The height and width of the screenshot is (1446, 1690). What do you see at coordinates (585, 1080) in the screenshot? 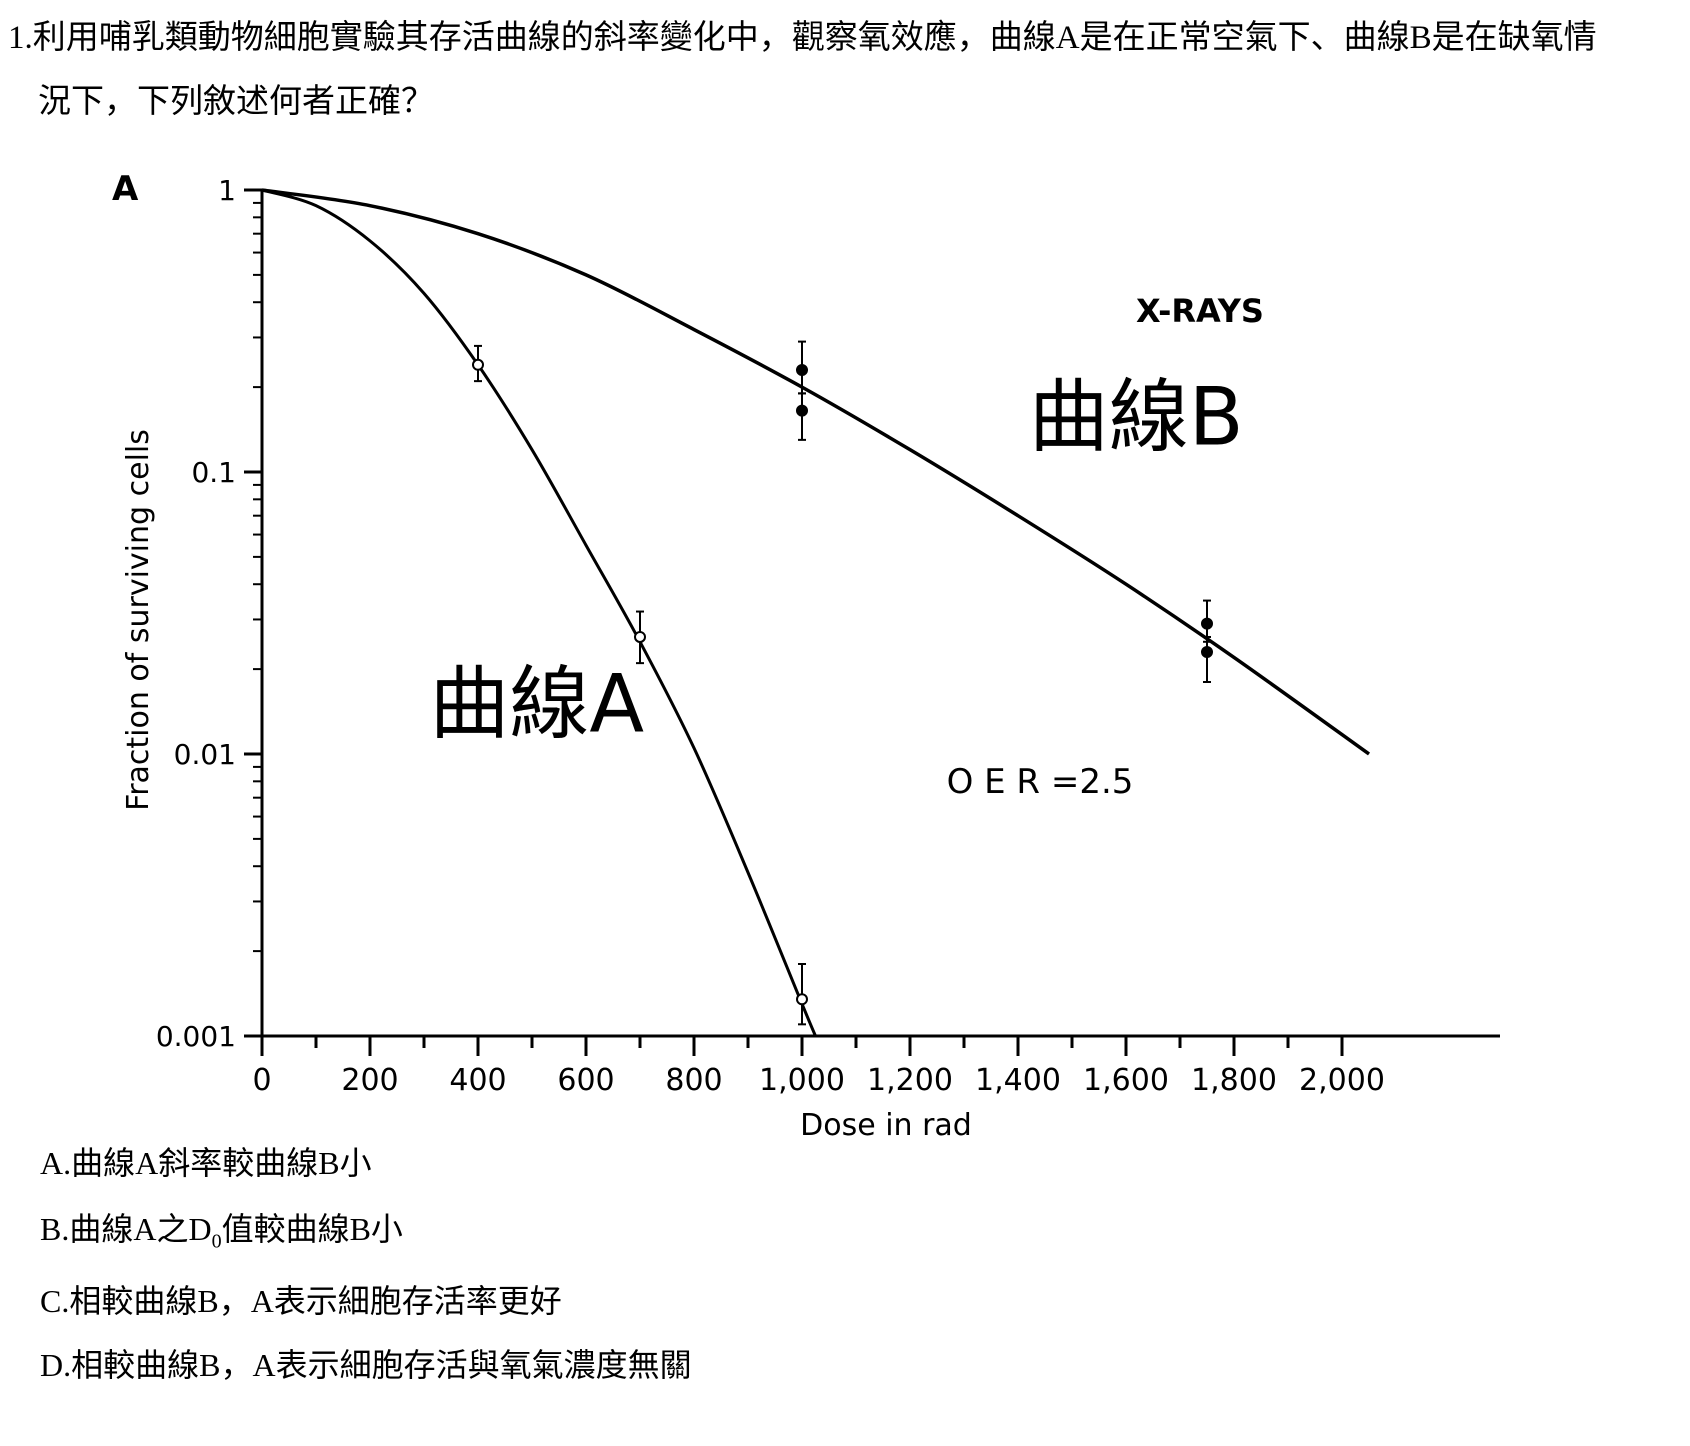
I see `x-tick-label: 600` at bounding box center [585, 1080].